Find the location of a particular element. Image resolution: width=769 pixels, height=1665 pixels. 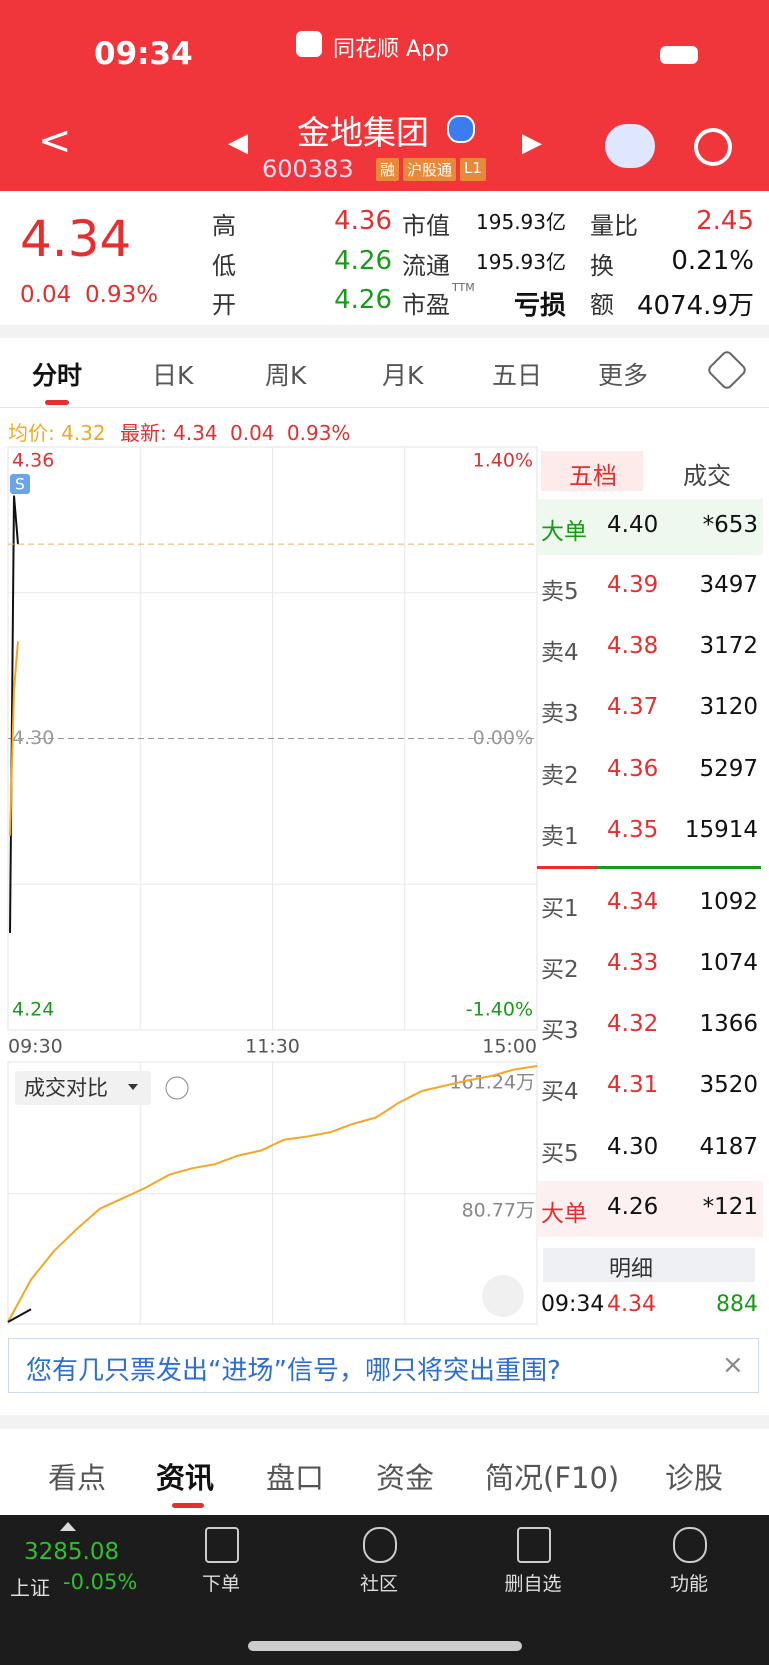

badge: 沪股通 is located at coordinates (430, 169).